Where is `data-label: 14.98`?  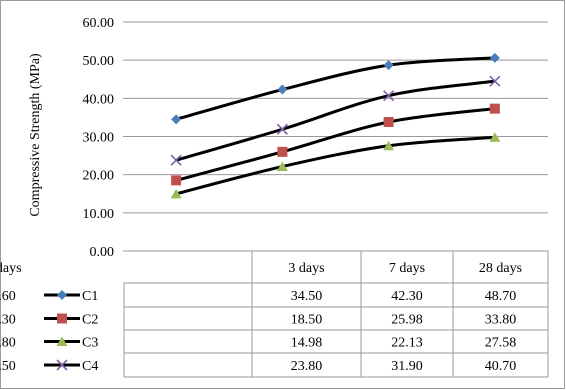 data-label: 14.98 is located at coordinates (307, 343).